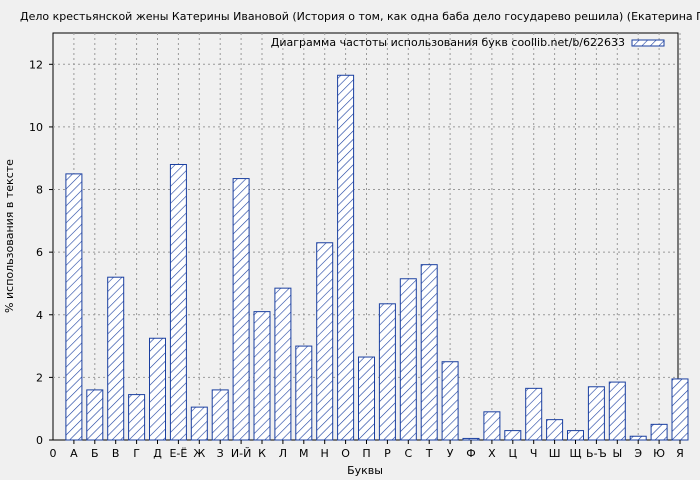  What do you see at coordinates (659, 453) in the screenshot?
I see `x-tick-label: Ю` at bounding box center [659, 453].